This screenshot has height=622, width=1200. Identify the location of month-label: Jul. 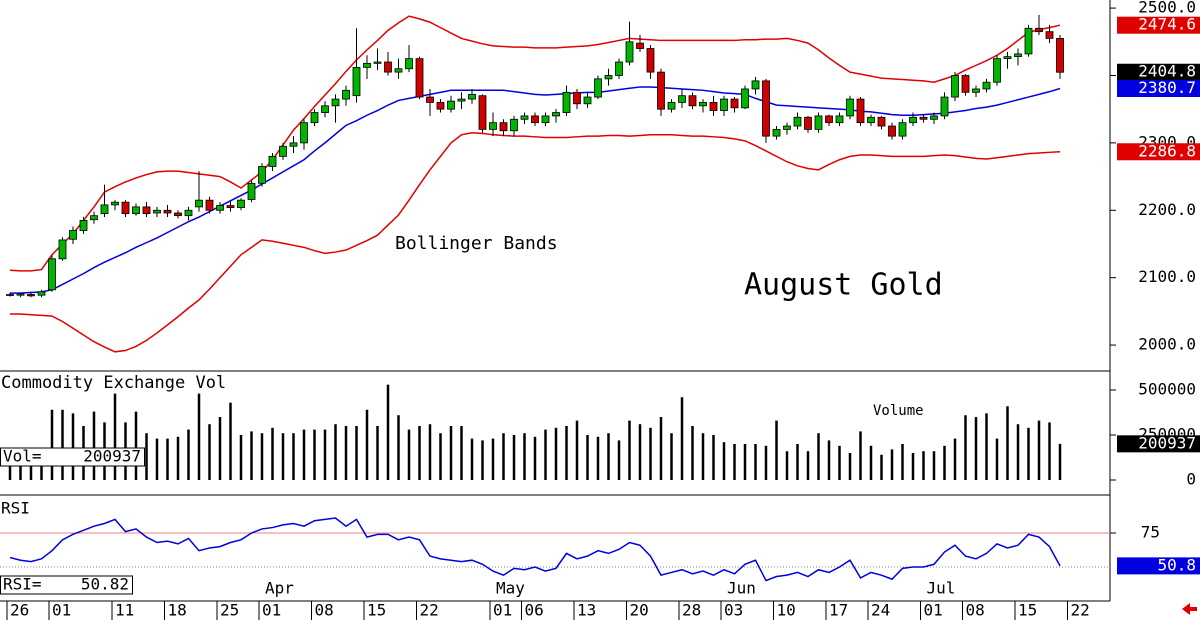
(941, 588).